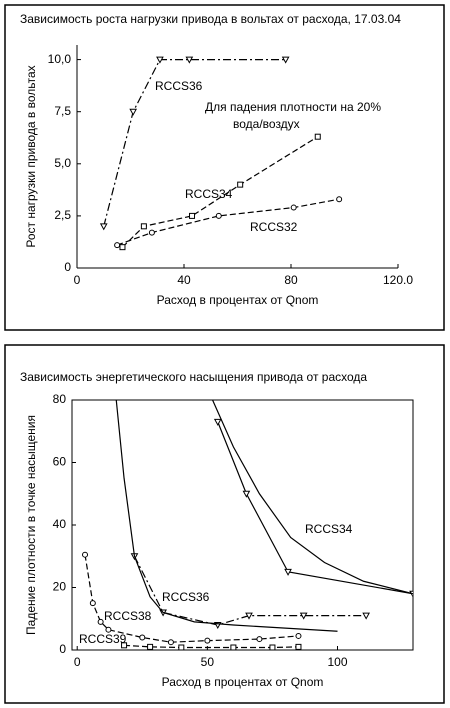 This screenshot has height=708, width=450. What do you see at coordinates (103, 639) in the screenshot?
I see `series-label: RCCS39` at bounding box center [103, 639].